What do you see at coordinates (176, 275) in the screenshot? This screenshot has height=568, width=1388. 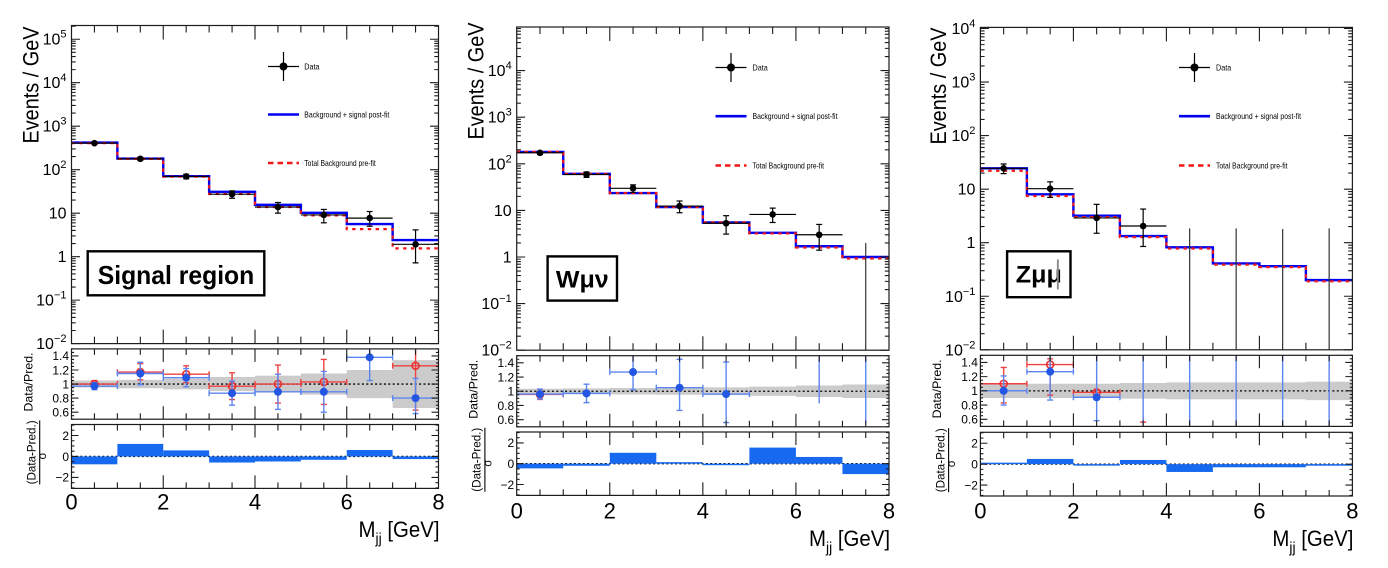 I see `svg-text: Signal region` at bounding box center [176, 275].